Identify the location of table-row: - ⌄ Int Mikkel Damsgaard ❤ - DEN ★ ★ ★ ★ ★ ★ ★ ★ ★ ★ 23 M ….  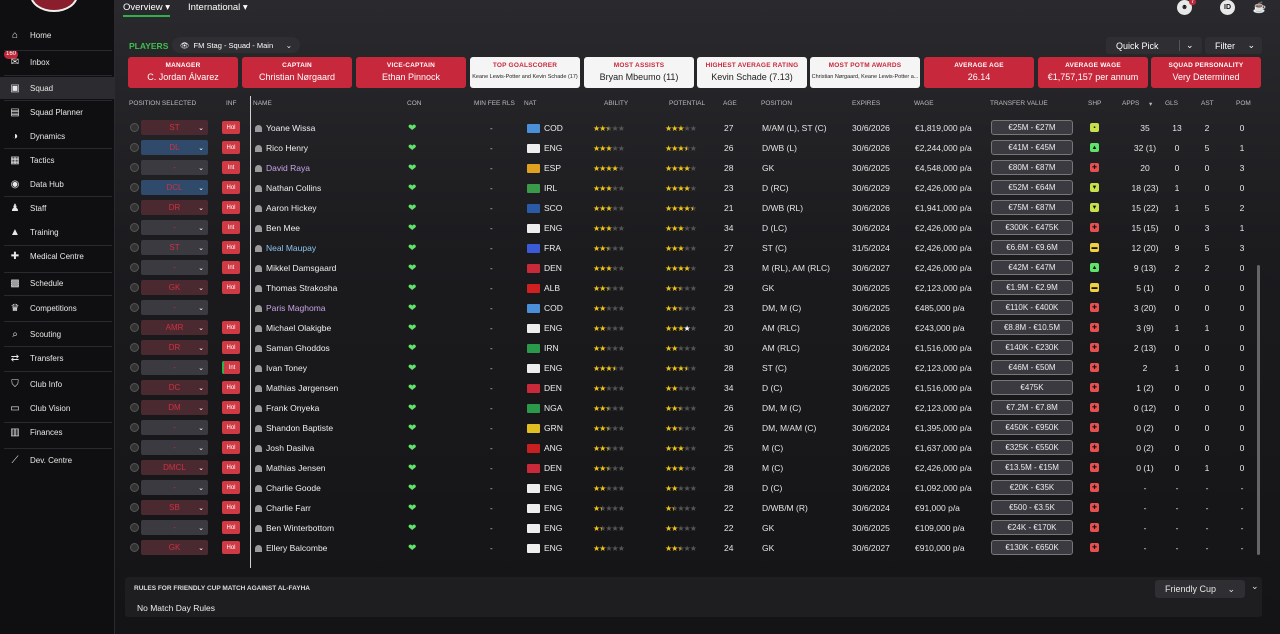
(690, 268).